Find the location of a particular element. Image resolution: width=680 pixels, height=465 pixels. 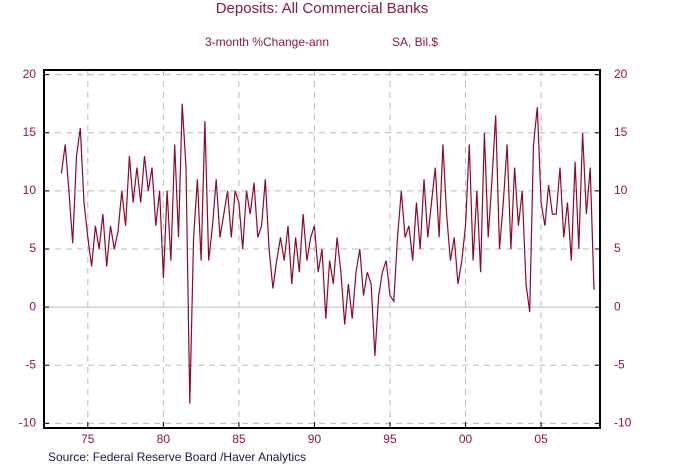

y-tick-label: -5 is located at coordinates (30, 364).